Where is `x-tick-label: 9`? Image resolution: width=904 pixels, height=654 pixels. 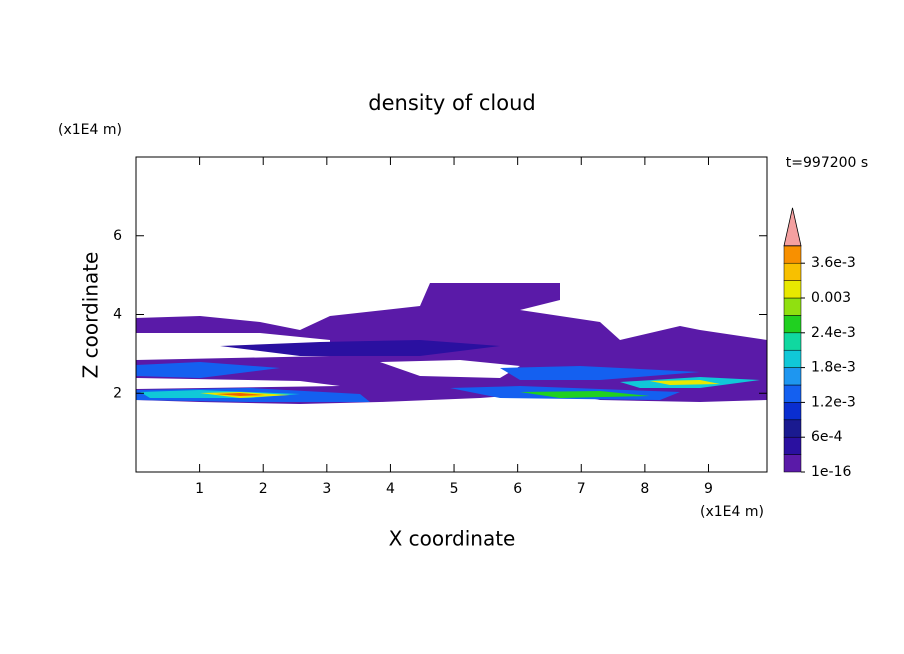 x-tick-label: 9 is located at coordinates (708, 489).